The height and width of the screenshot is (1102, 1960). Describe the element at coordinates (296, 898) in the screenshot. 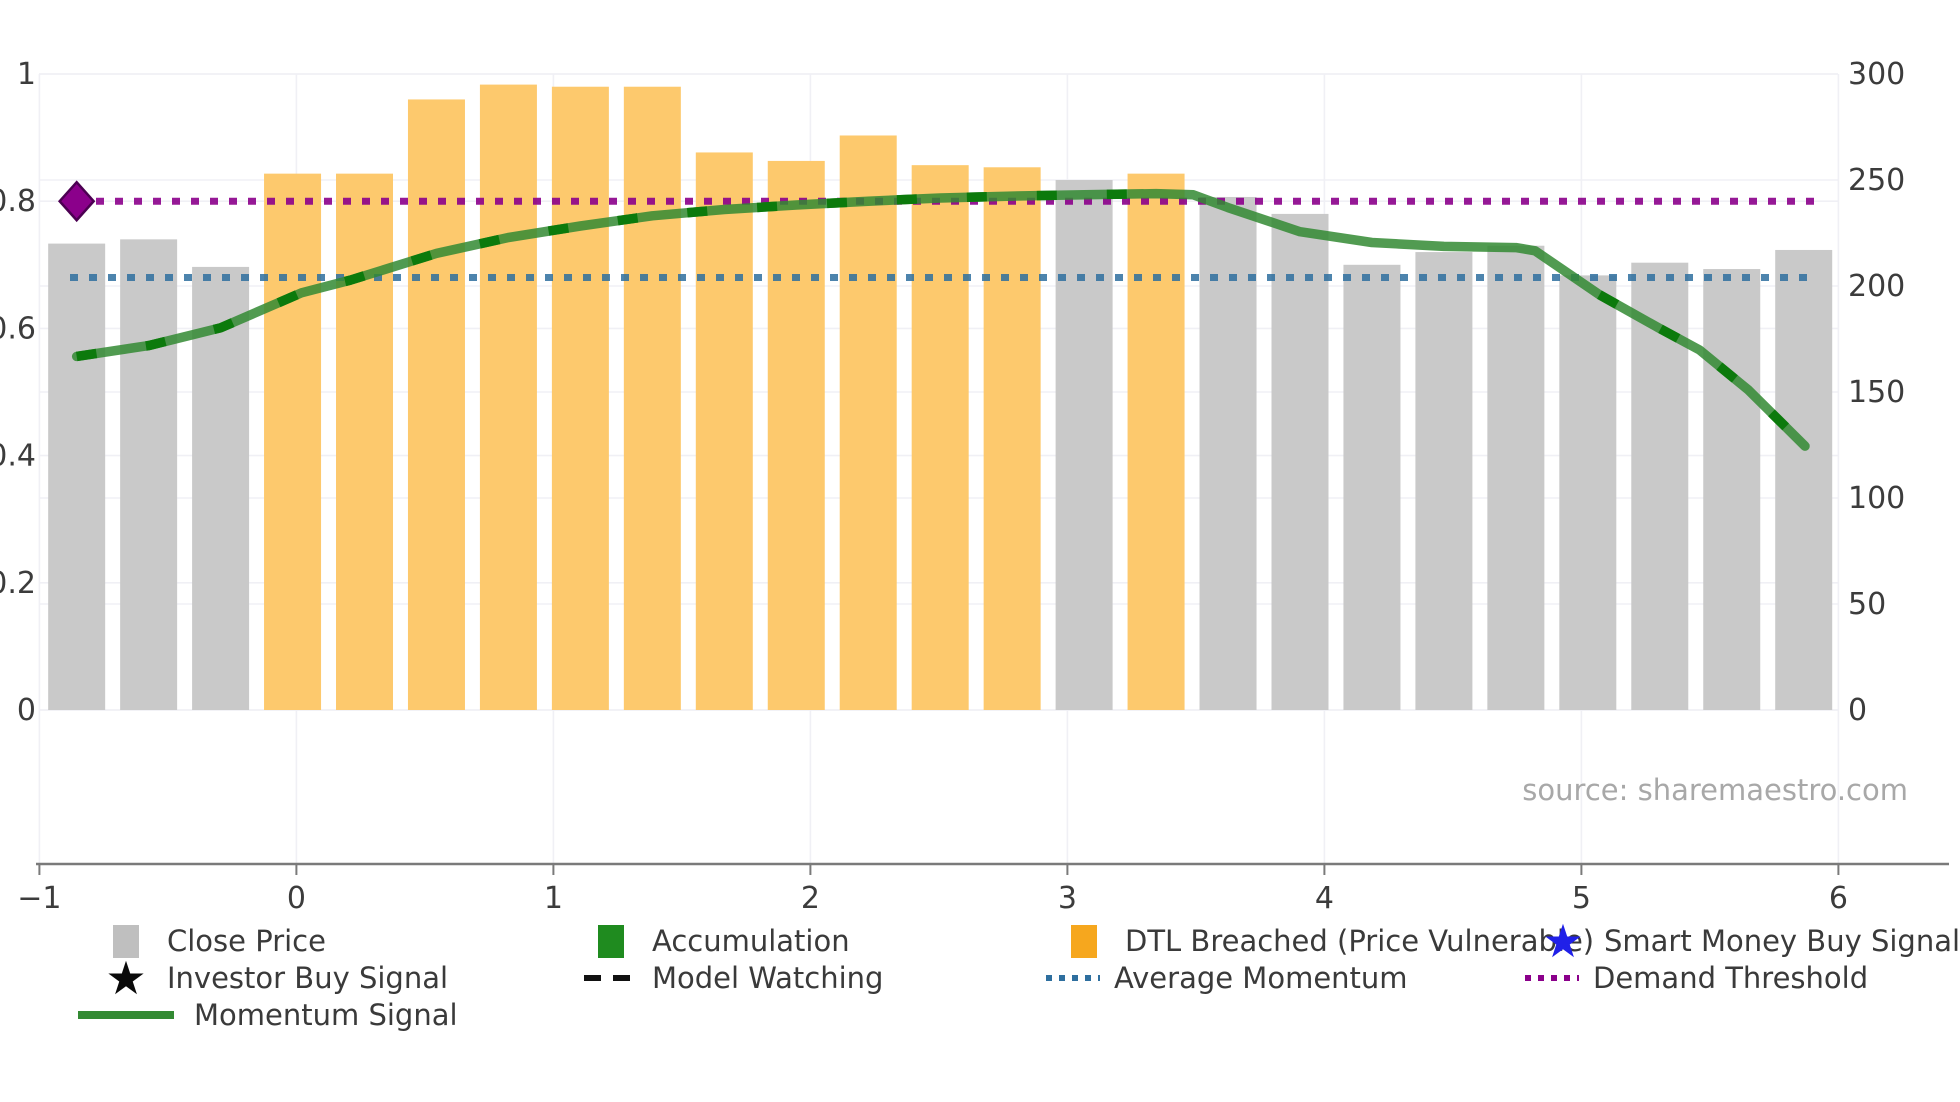

I see `x-tick-label: 0` at that location.